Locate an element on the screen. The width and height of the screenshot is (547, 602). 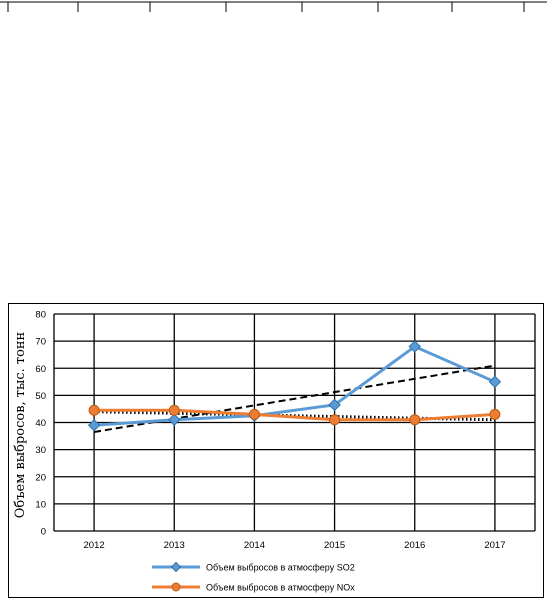
x-tick-label-2016: 2016 is located at coordinates (414, 545).